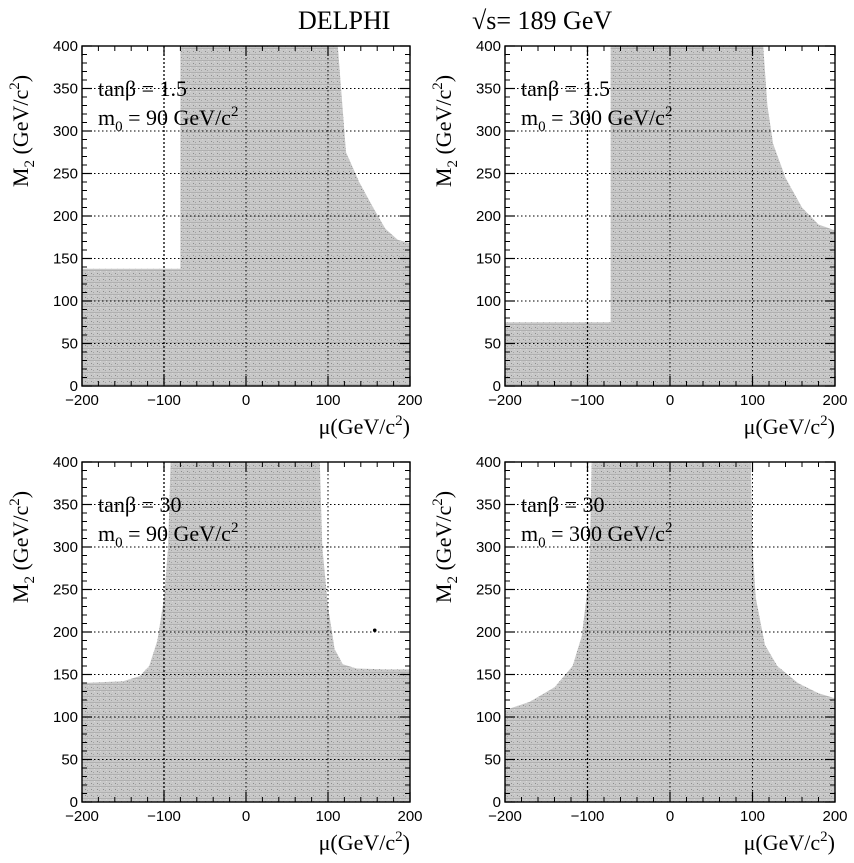 This screenshot has width=854, height=863. Describe the element at coordinates (565, 88) in the screenshot. I see `annotation-line-1: tanβ = 1.5` at that location.